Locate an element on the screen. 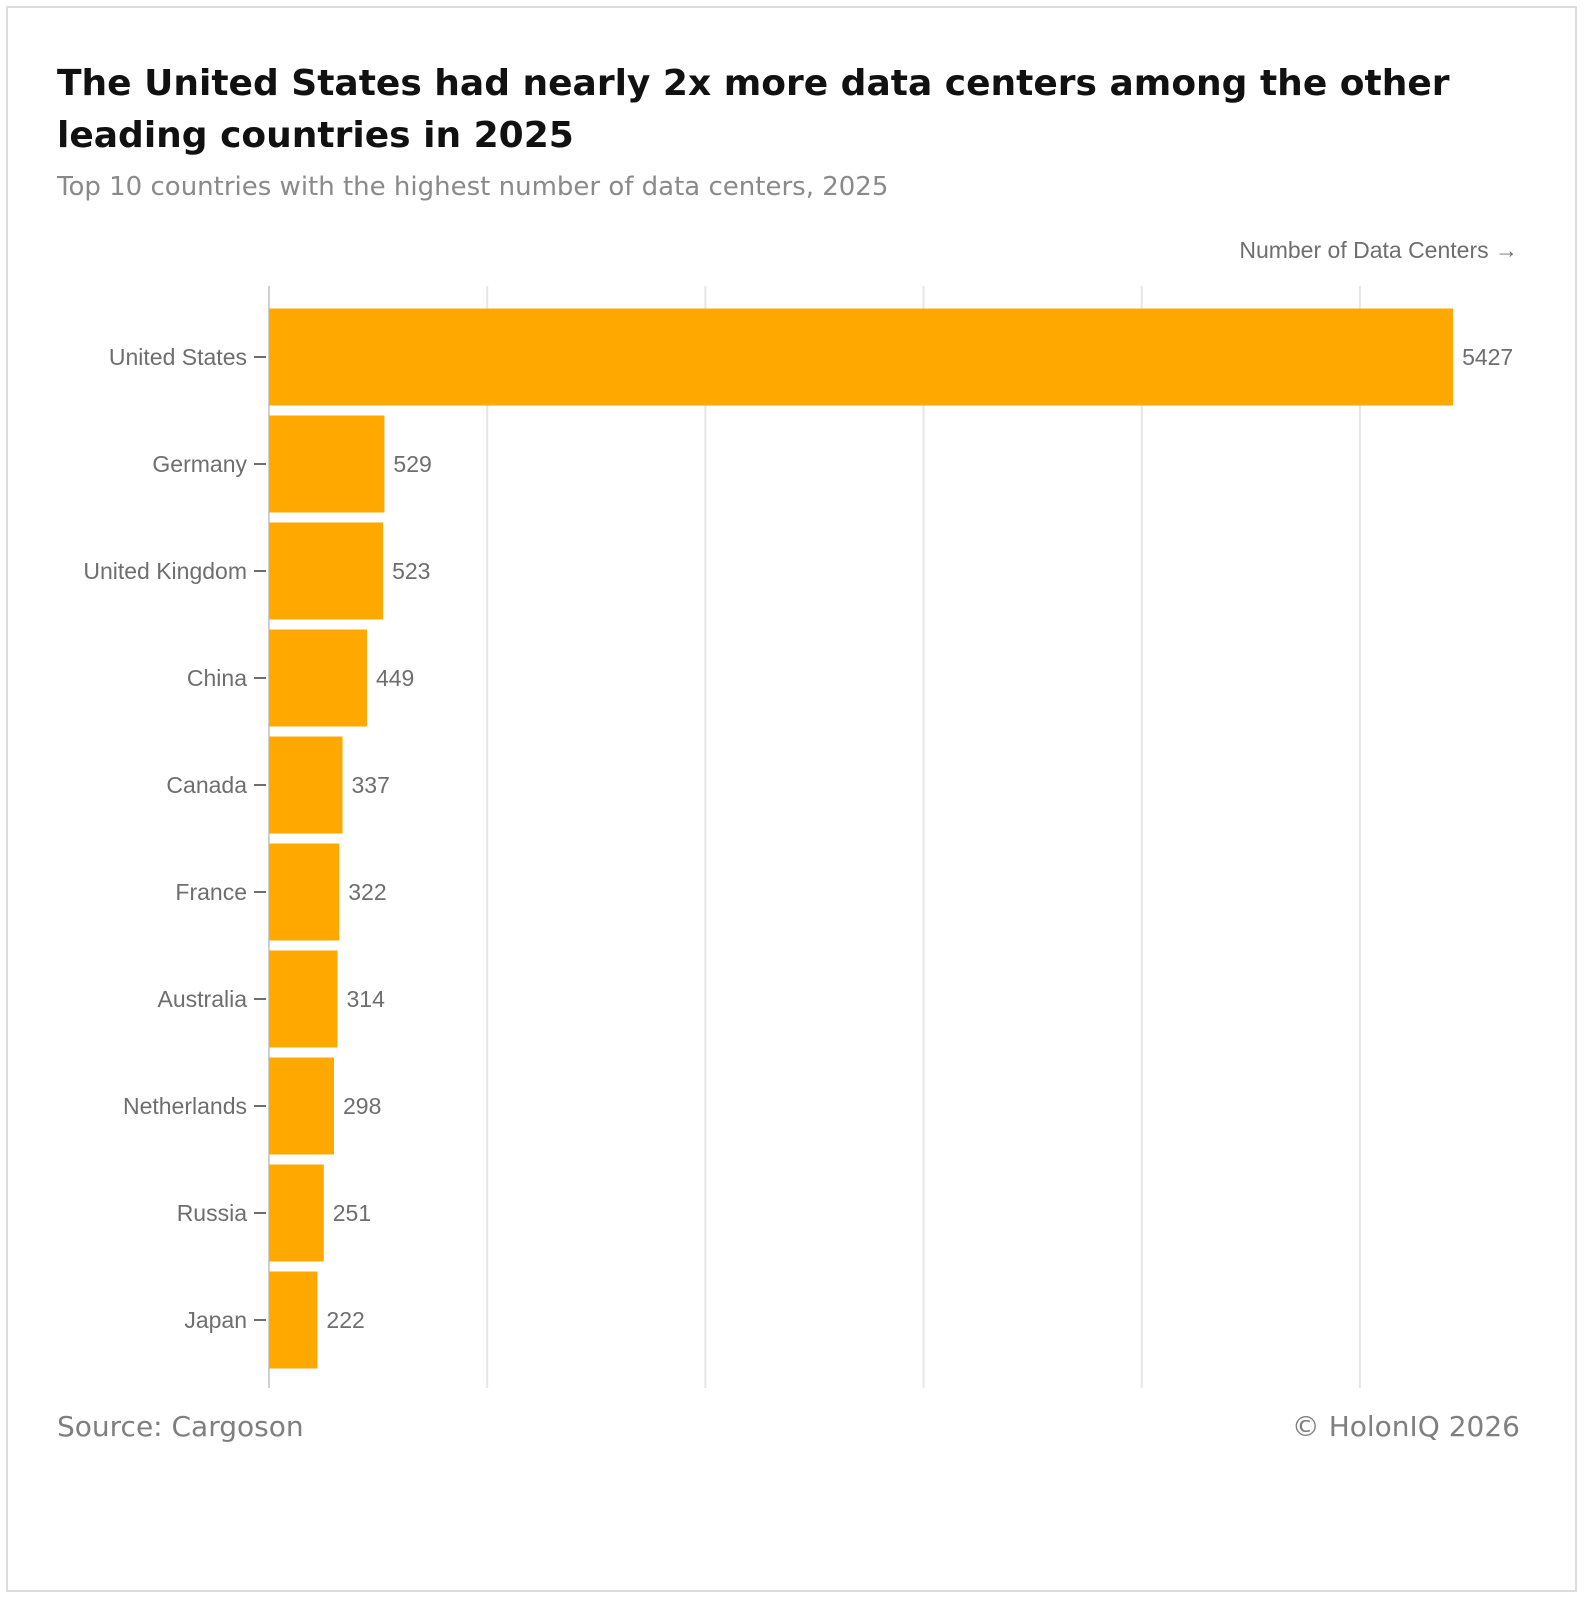 This screenshot has height=1600, width=1585. value-label: 523 is located at coordinates (411, 571).